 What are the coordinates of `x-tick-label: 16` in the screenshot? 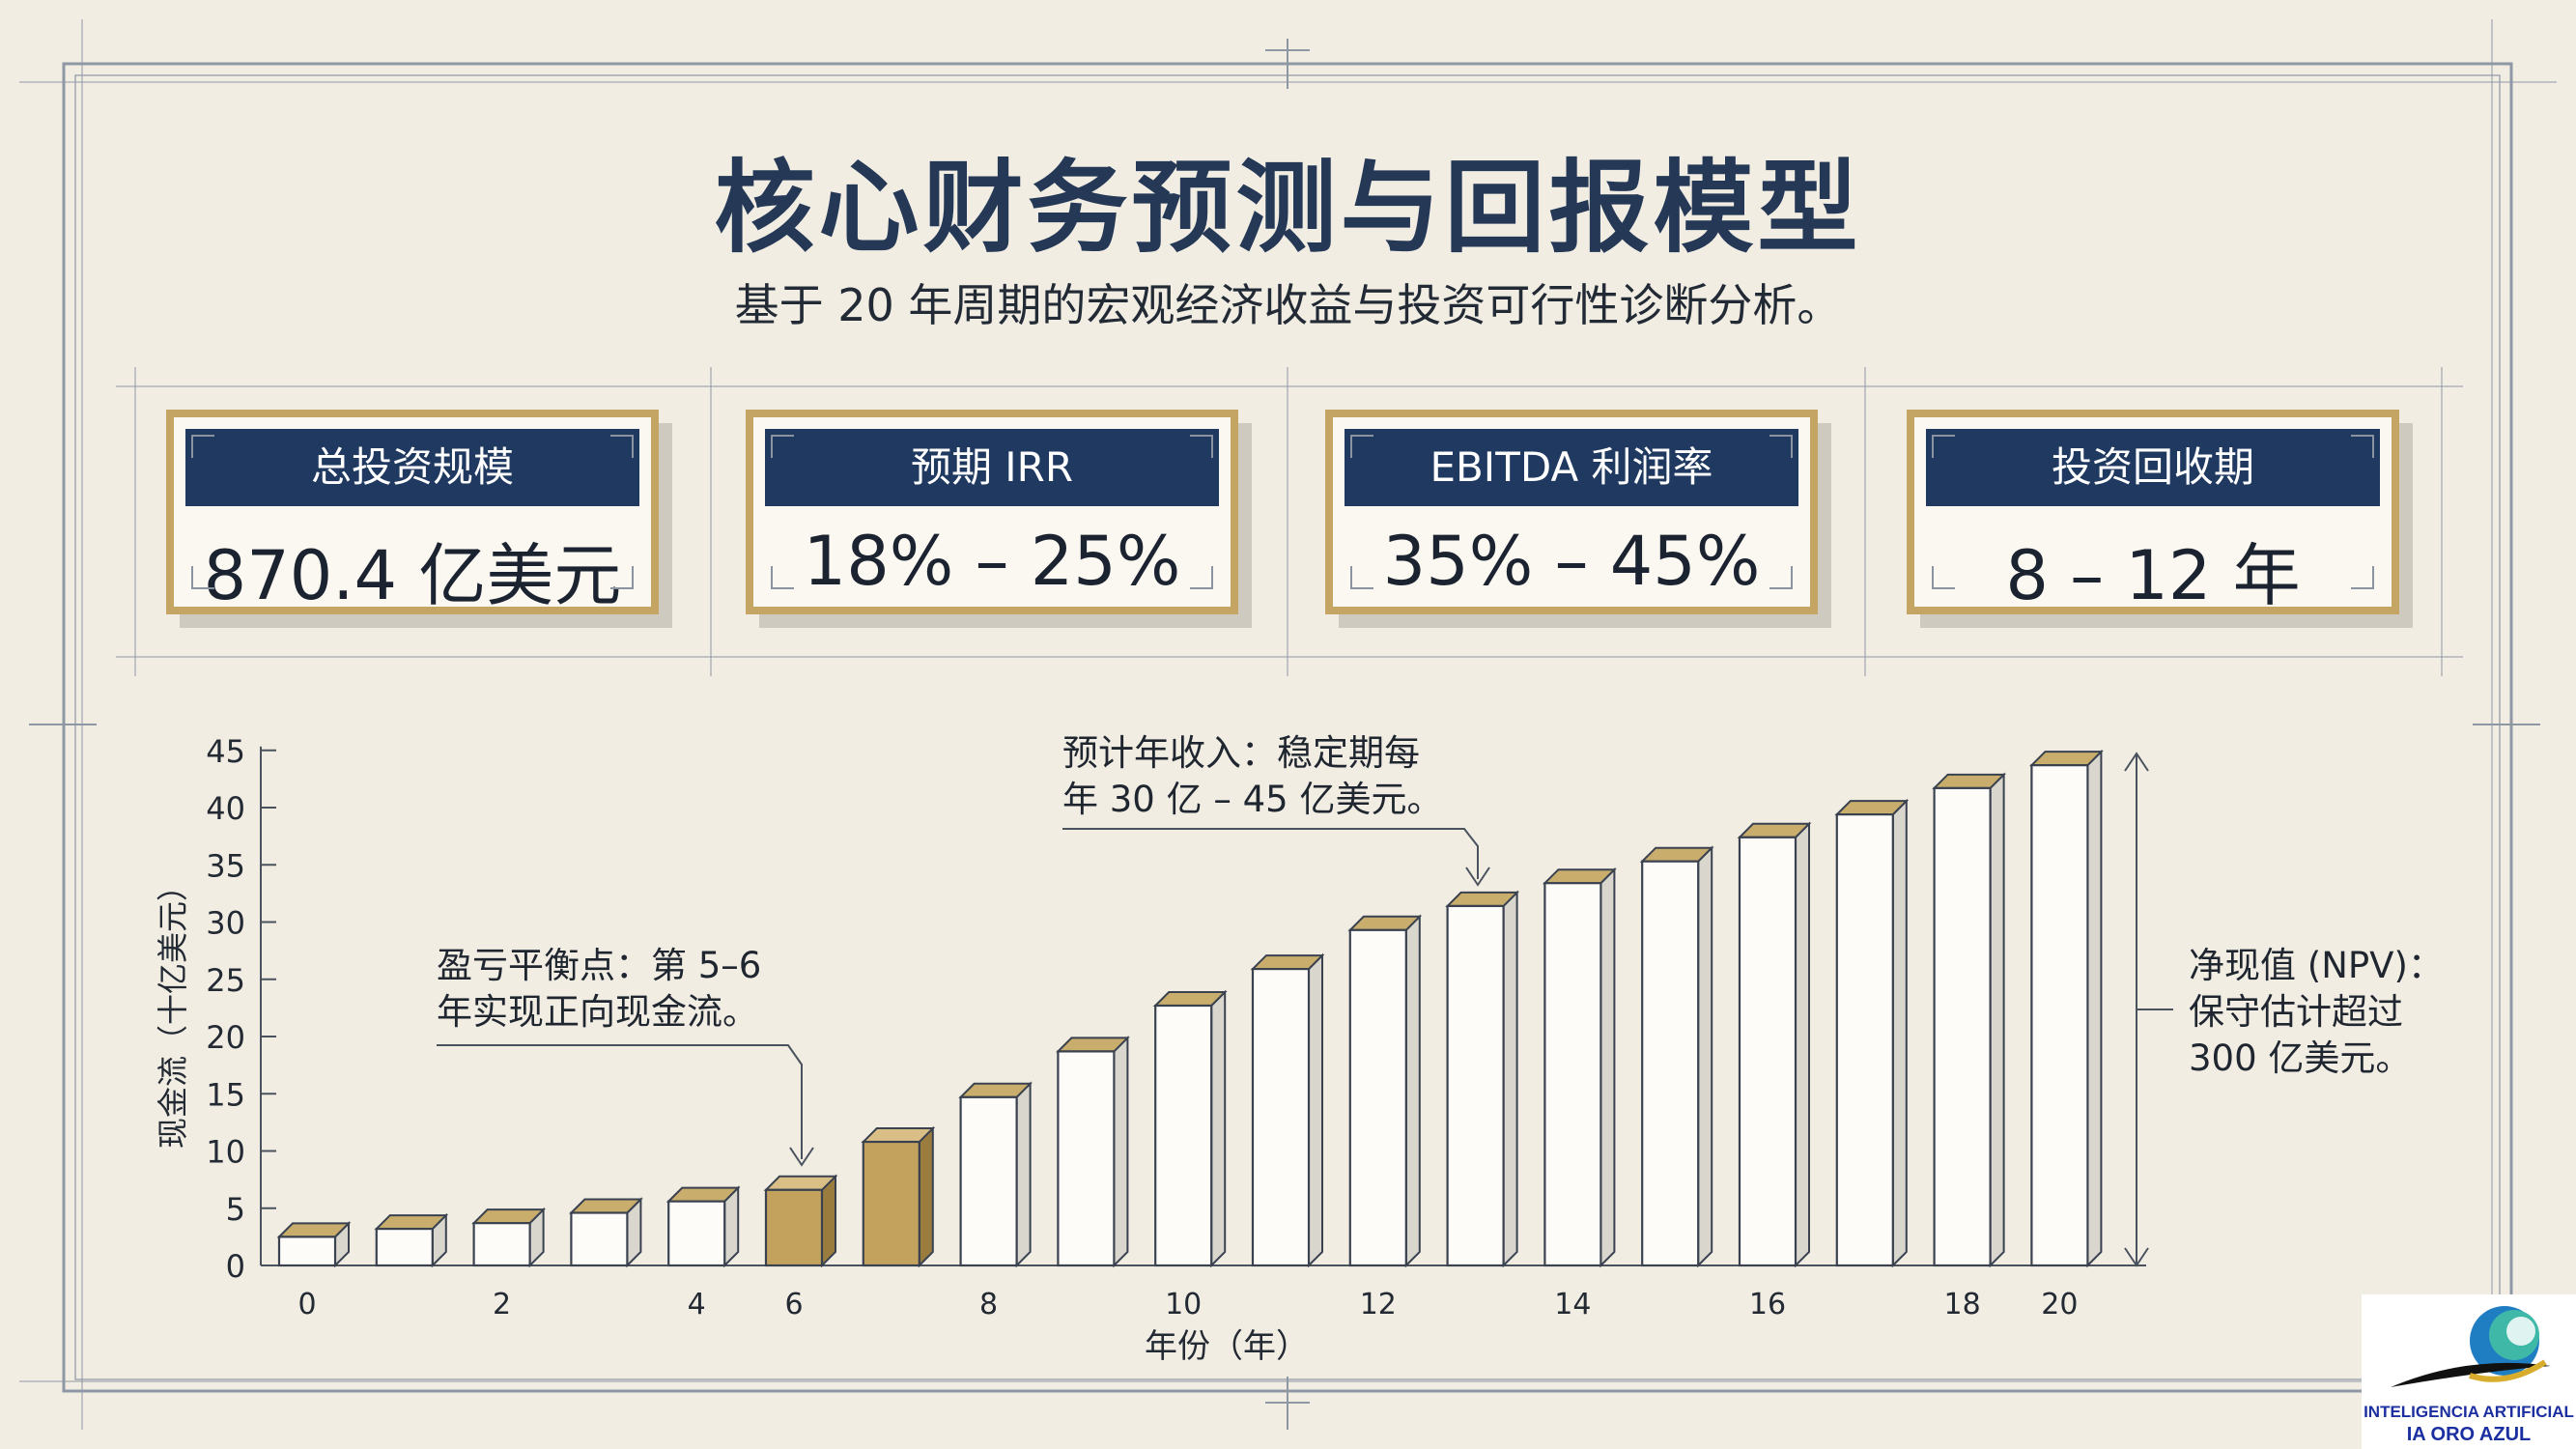 It's located at (1767, 1304).